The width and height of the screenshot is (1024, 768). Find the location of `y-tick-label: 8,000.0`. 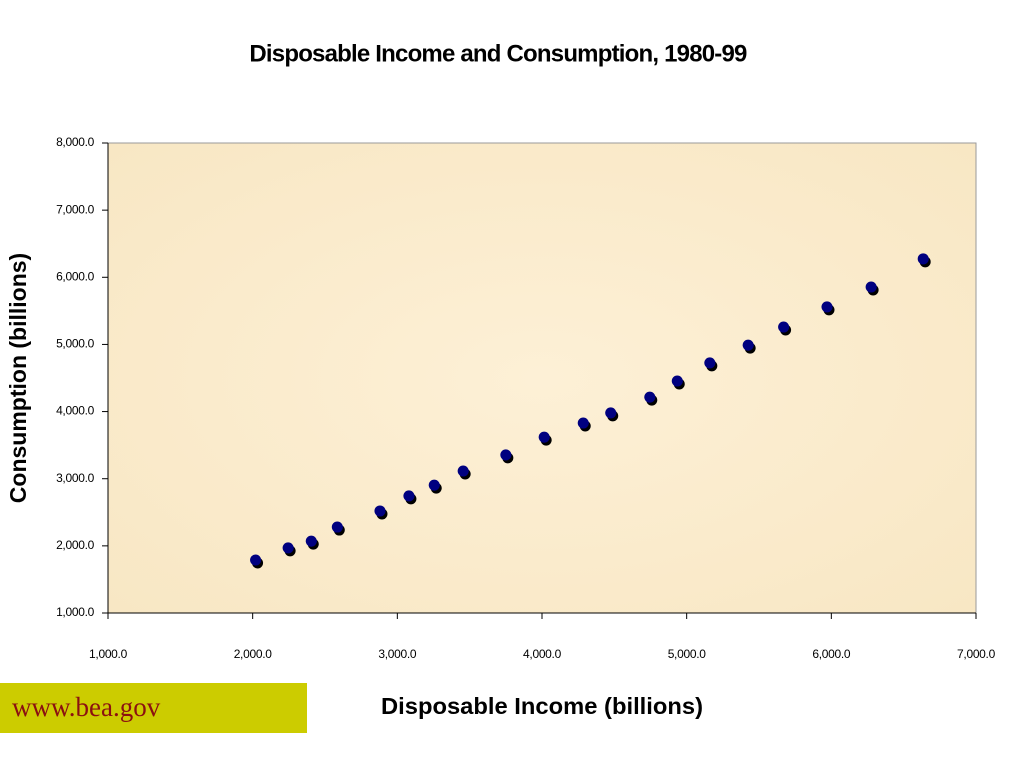

y-tick-label: 8,000.0 is located at coordinates (75, 142).